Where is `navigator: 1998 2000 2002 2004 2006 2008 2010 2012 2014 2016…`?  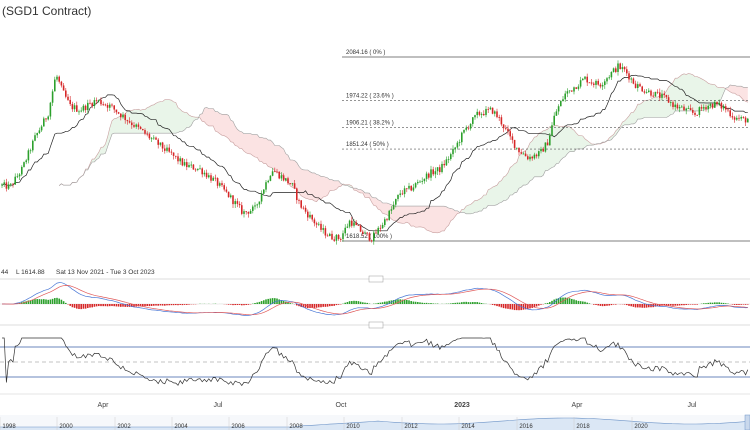 navigator: 1998 2000 2002 2004 2006 2008 2010 2012 2014 2016… is located at coordinates (375, 422).